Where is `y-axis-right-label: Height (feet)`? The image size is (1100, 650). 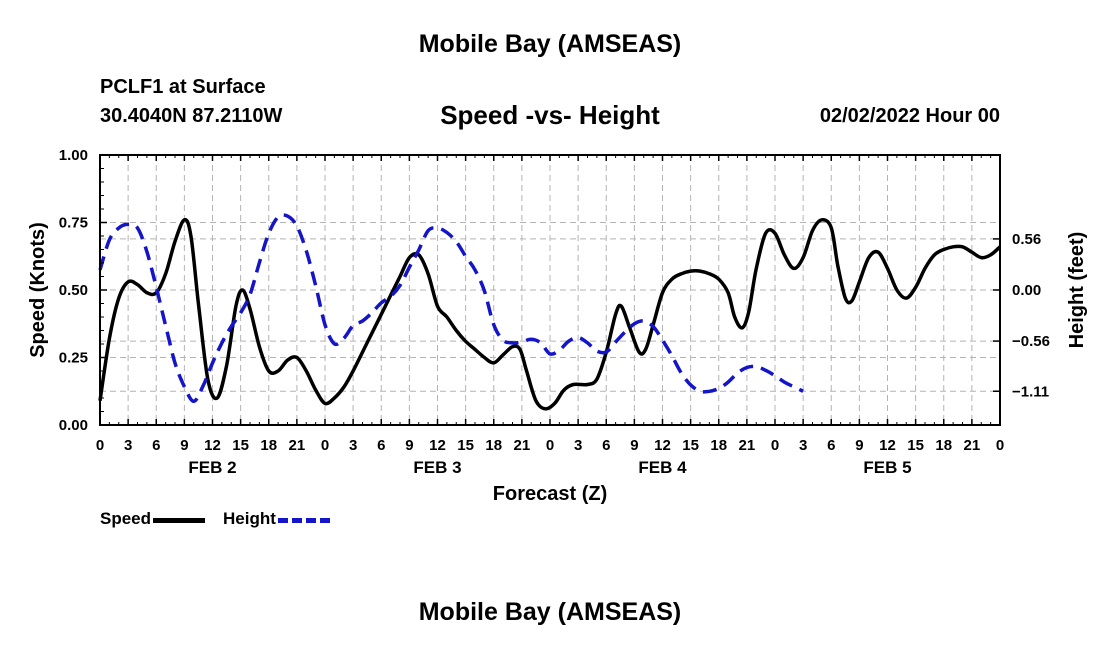 y-axis-right-label: Height (feet) is located at coordinates (1077, 290).